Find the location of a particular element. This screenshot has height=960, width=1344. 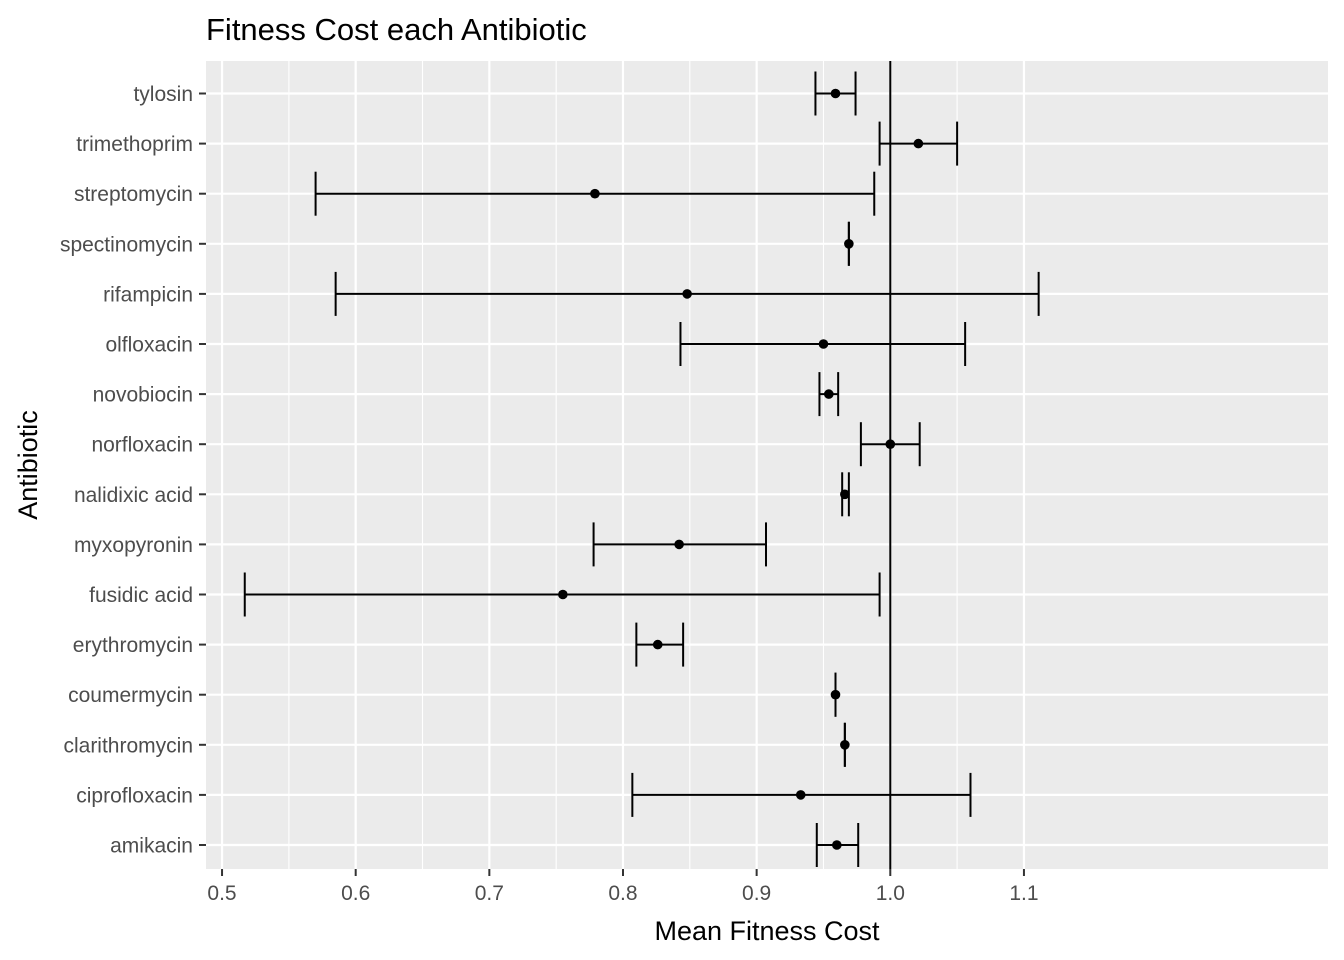

y-tick-label-streptomycin: streptomycin is located at coordinates (133, 194).